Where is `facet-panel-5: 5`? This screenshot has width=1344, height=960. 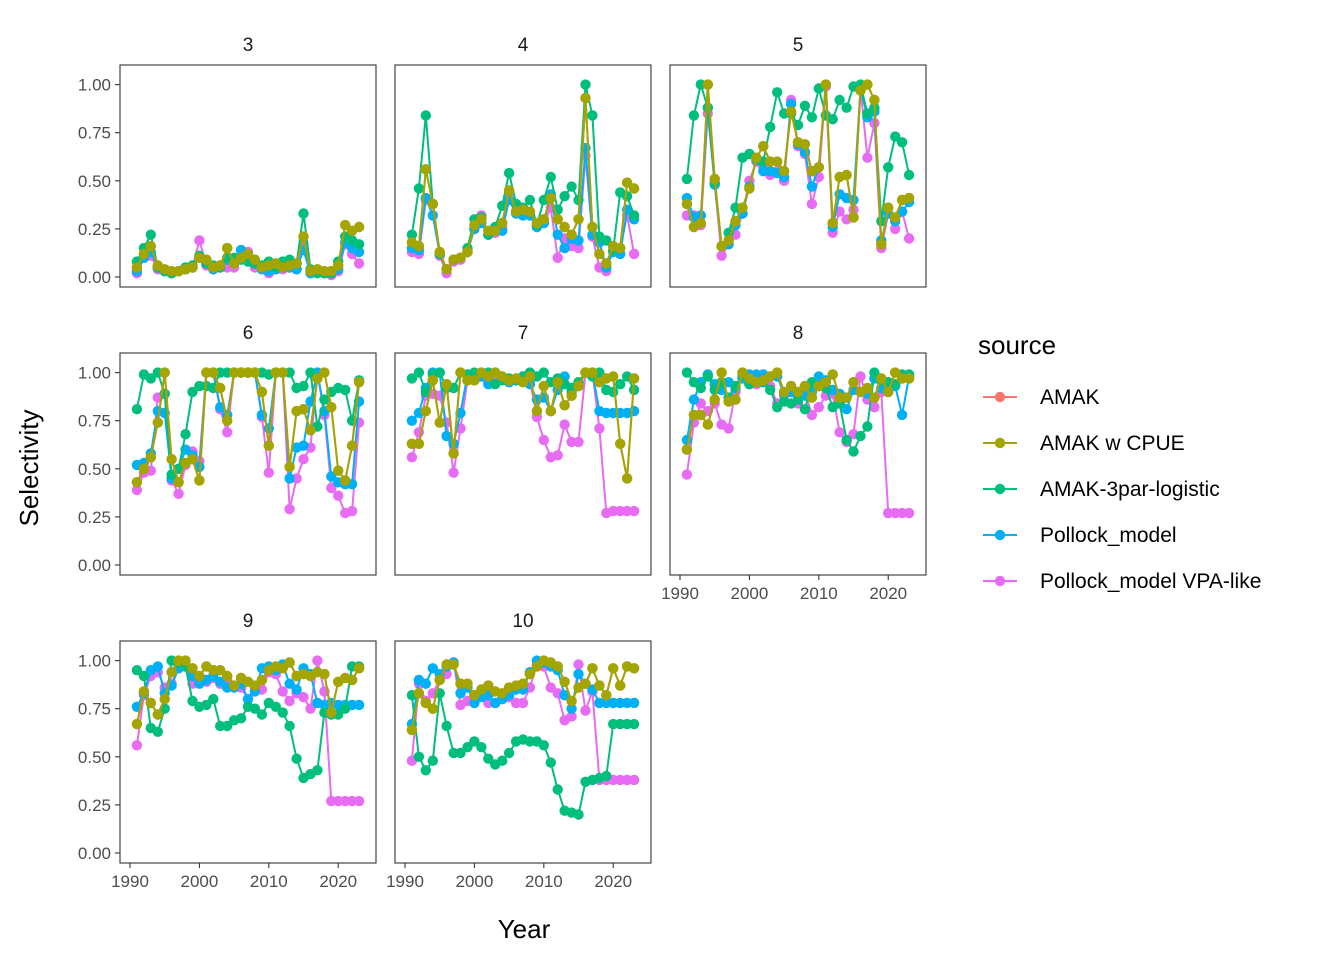 facet-panel-5: 5 is located at coordinates (798, 161).